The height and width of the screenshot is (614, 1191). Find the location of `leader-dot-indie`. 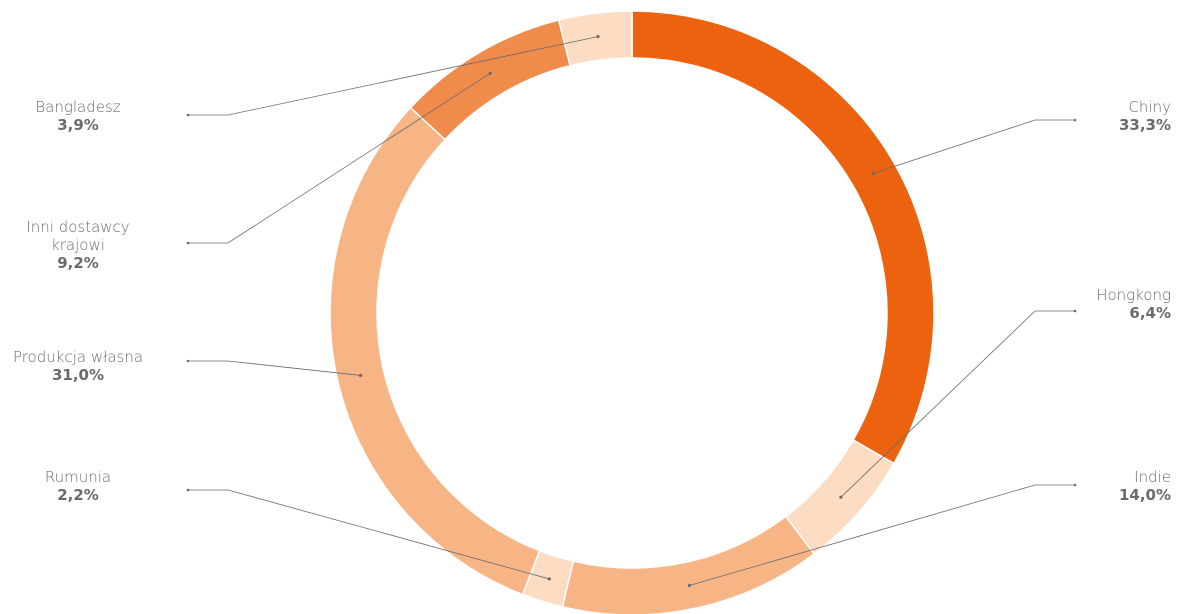

leader-dot-indie is located at coordinates (689, 585).